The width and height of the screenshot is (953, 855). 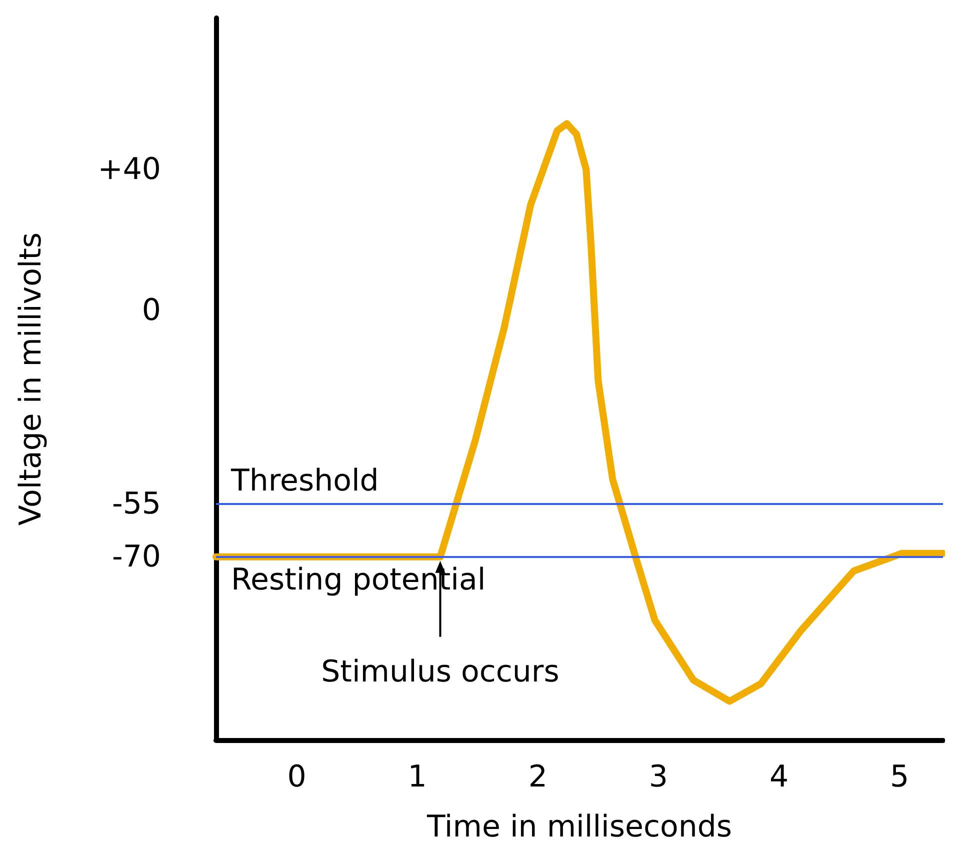 What do you see at coordinates (136, 504) in the screenshot?
I see `y-tick-label: -55` at bounding box center [136, 504].